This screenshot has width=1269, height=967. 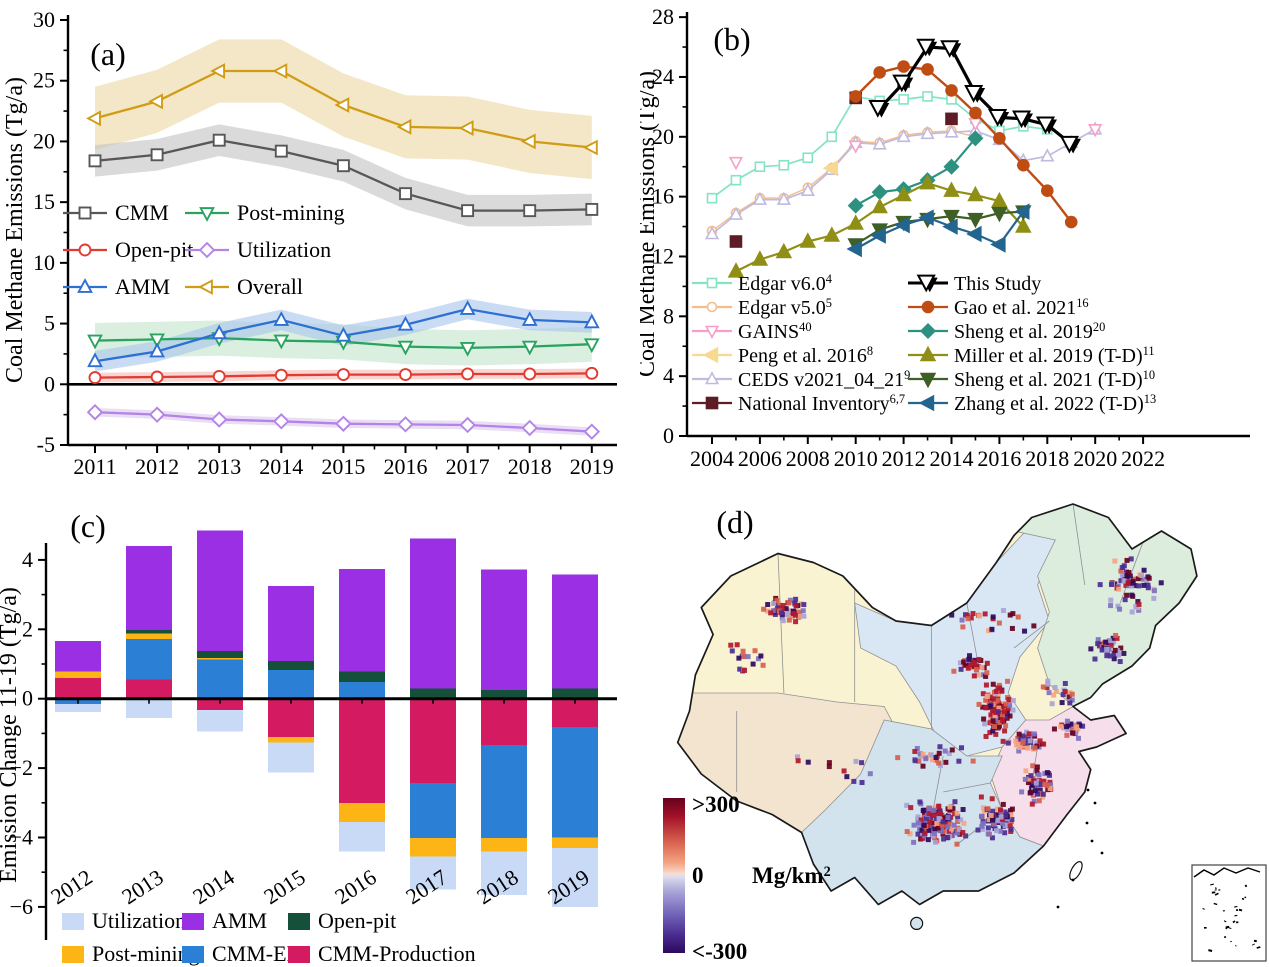 I want to click on svg-text: 2022, so click(x=1143, y=458).